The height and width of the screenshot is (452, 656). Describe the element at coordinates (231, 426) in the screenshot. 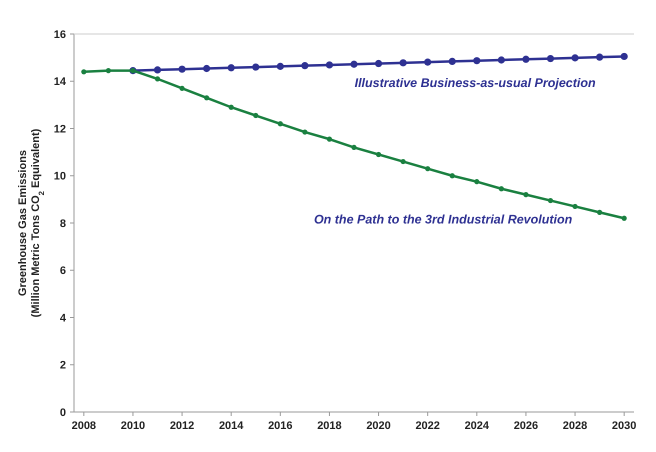

I see `x-tick-label: 2014` at that location.